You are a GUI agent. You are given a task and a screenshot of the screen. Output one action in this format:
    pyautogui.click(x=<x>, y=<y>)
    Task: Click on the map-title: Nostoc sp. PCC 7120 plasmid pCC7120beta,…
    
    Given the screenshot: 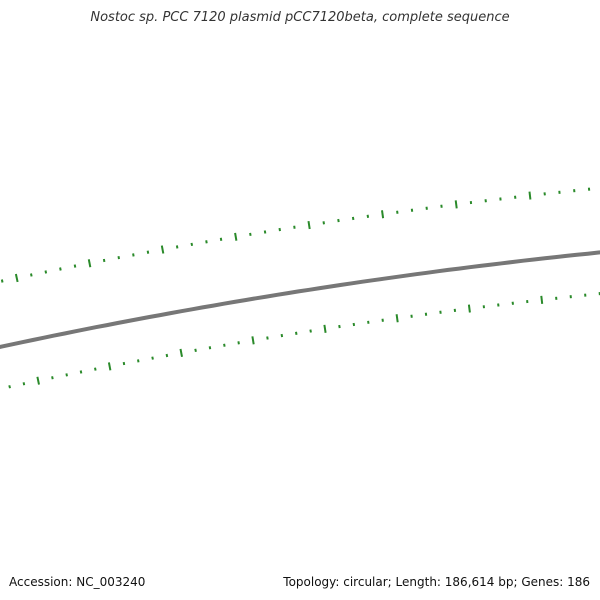 What is the action you would take?
    pyautogui.click(x=300, y=17)
    